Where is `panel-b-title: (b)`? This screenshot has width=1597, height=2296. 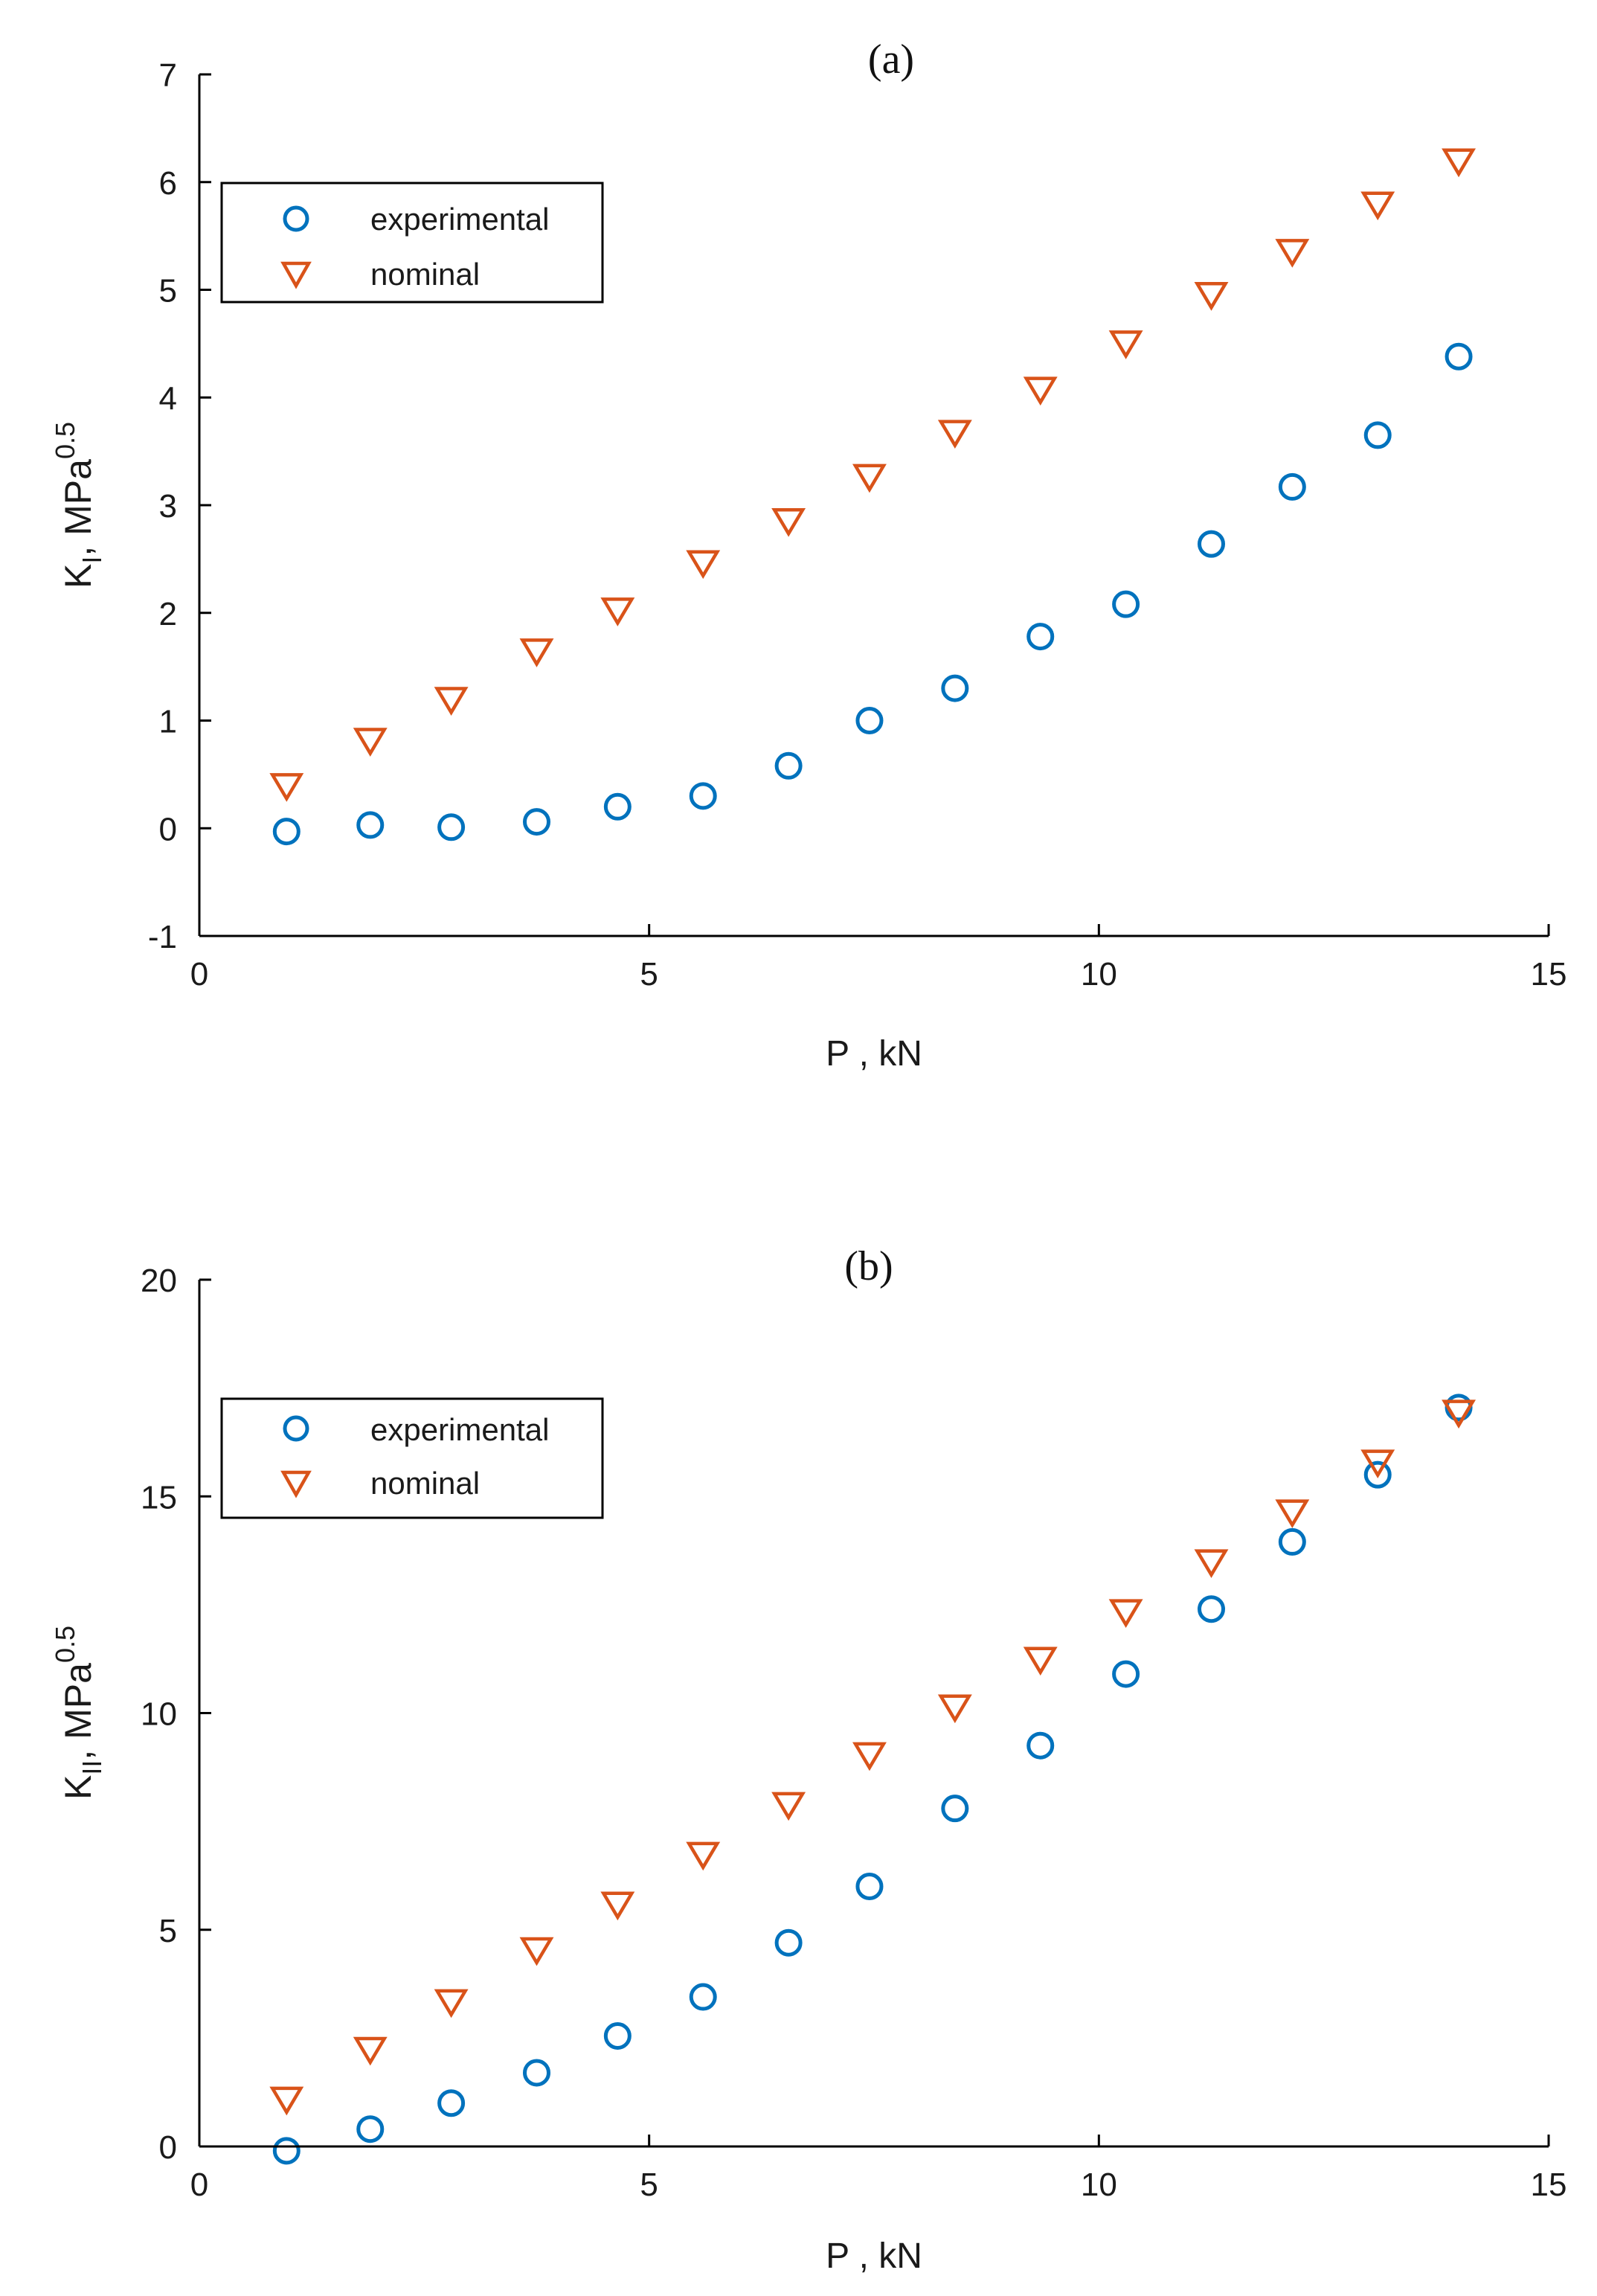 panel-b-title: (b) is located at coordinates (868, 1266).